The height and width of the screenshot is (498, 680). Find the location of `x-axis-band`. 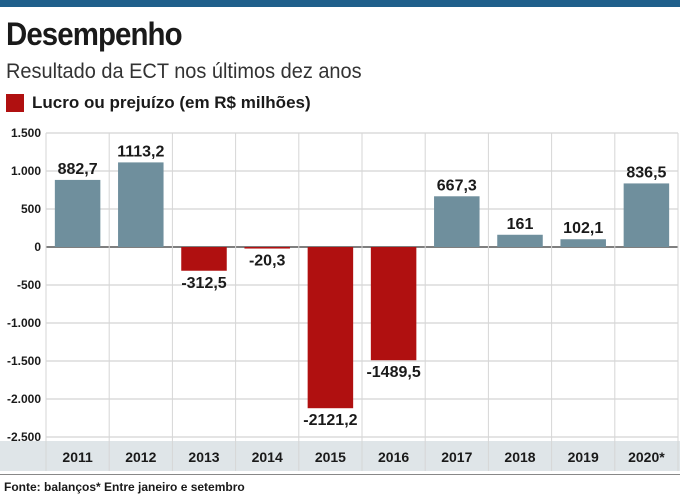

x-axis-band is located at coordinates (340, 456).